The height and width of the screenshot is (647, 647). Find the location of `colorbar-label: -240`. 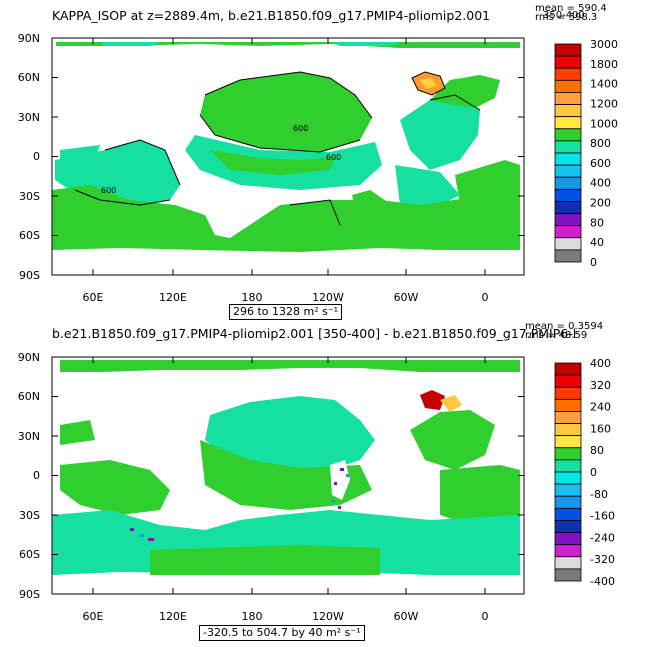

colorbar-label: -240 is located at coordinates (602, 537).